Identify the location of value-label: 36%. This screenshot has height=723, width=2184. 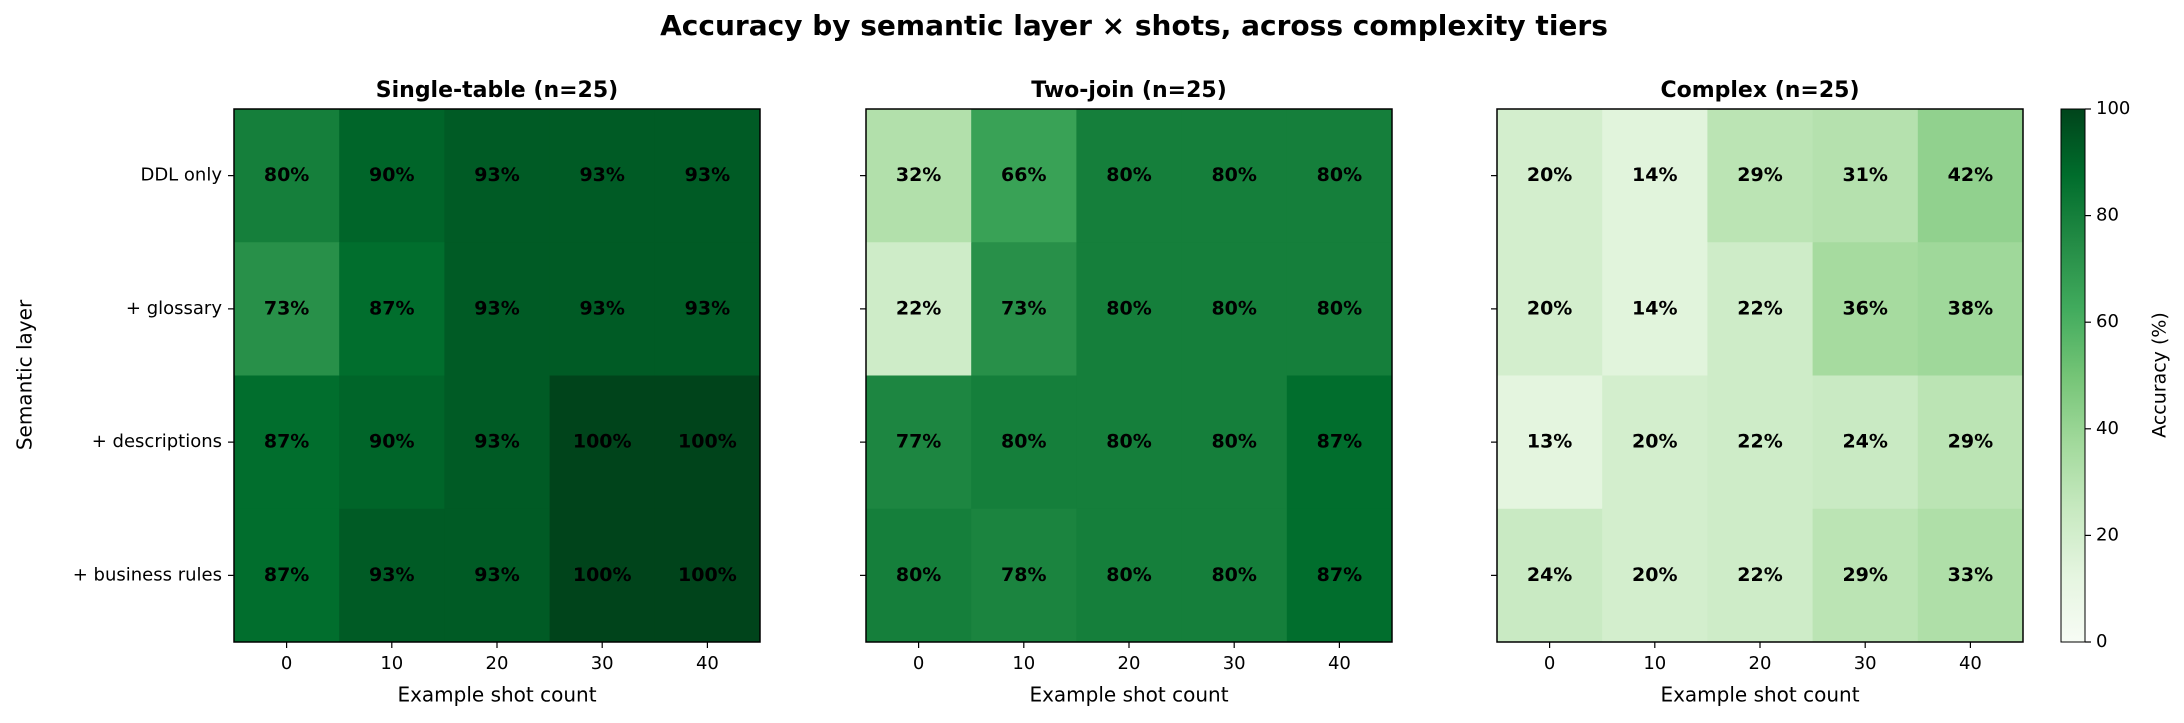
(1864, 308).